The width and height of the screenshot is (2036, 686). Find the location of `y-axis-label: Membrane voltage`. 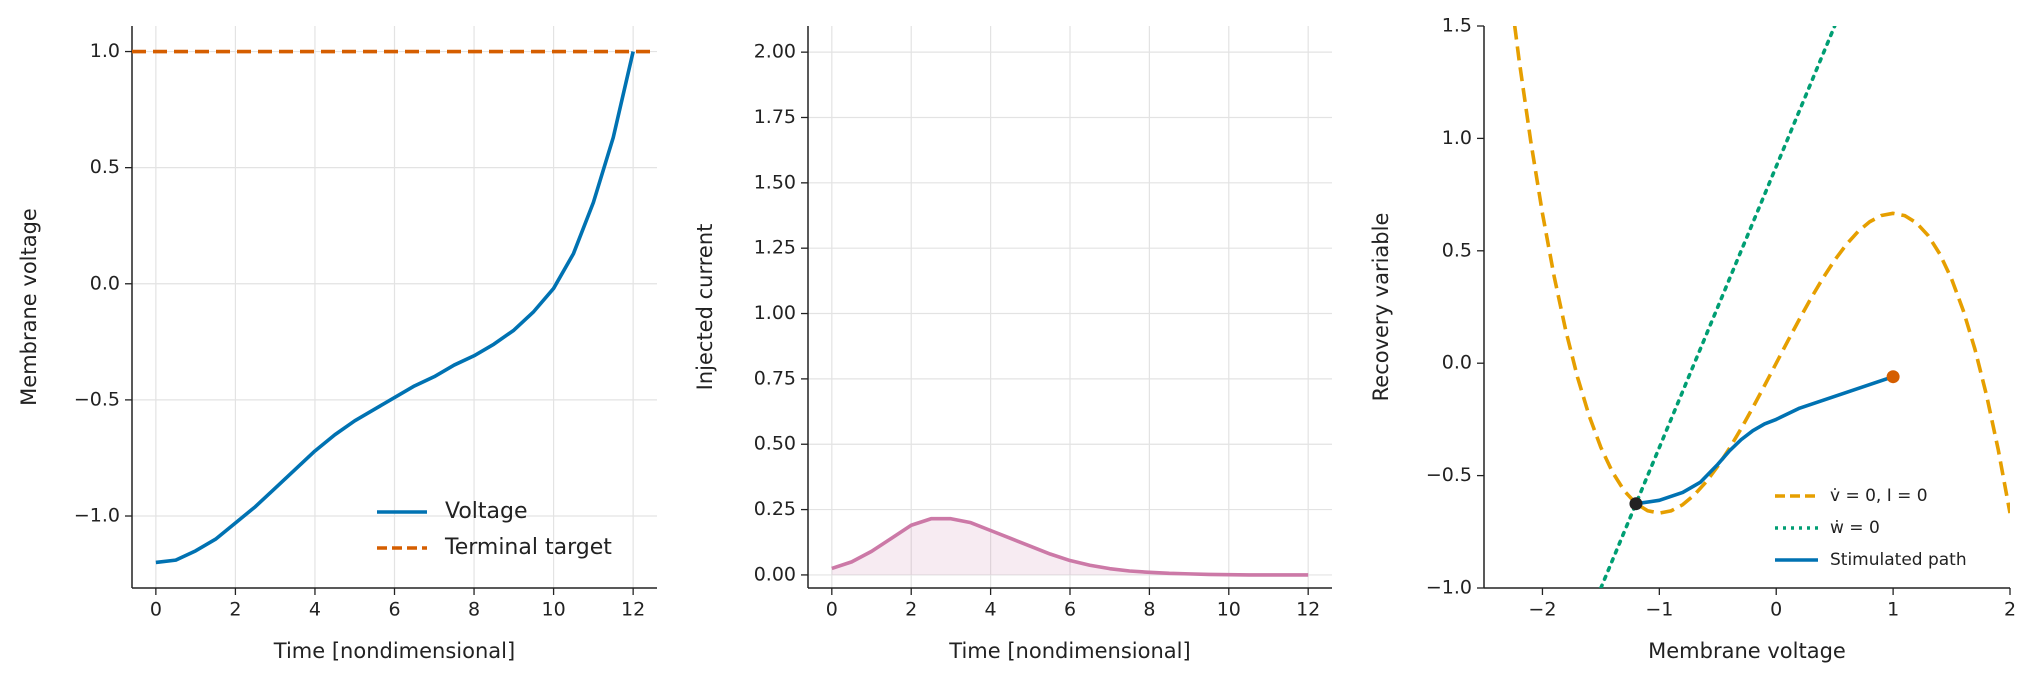

y-axis-label: Membrane voltage is located at coordinates (29, 307).